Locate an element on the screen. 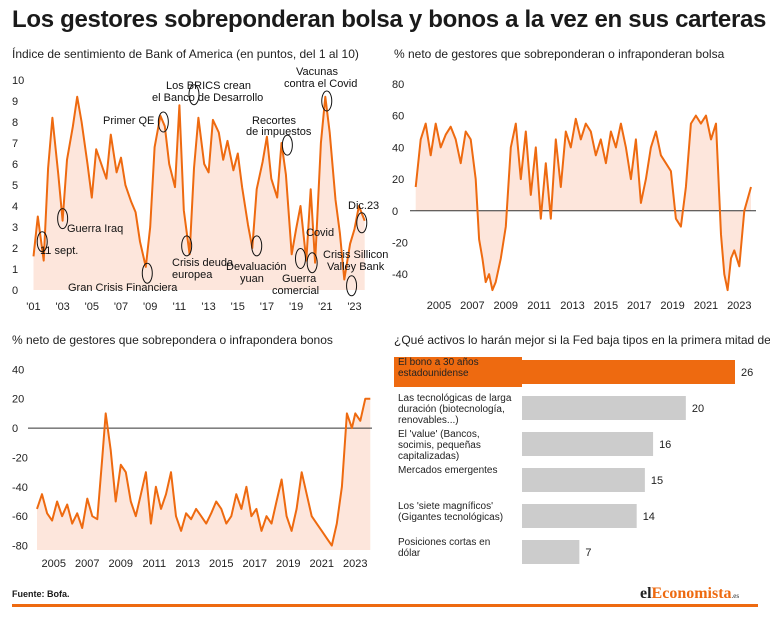 Image resolution: width=770 pixels, height=617 pixels. fed-bar-category-label: Posiciones cortas en is located at coordinates (444, 542).